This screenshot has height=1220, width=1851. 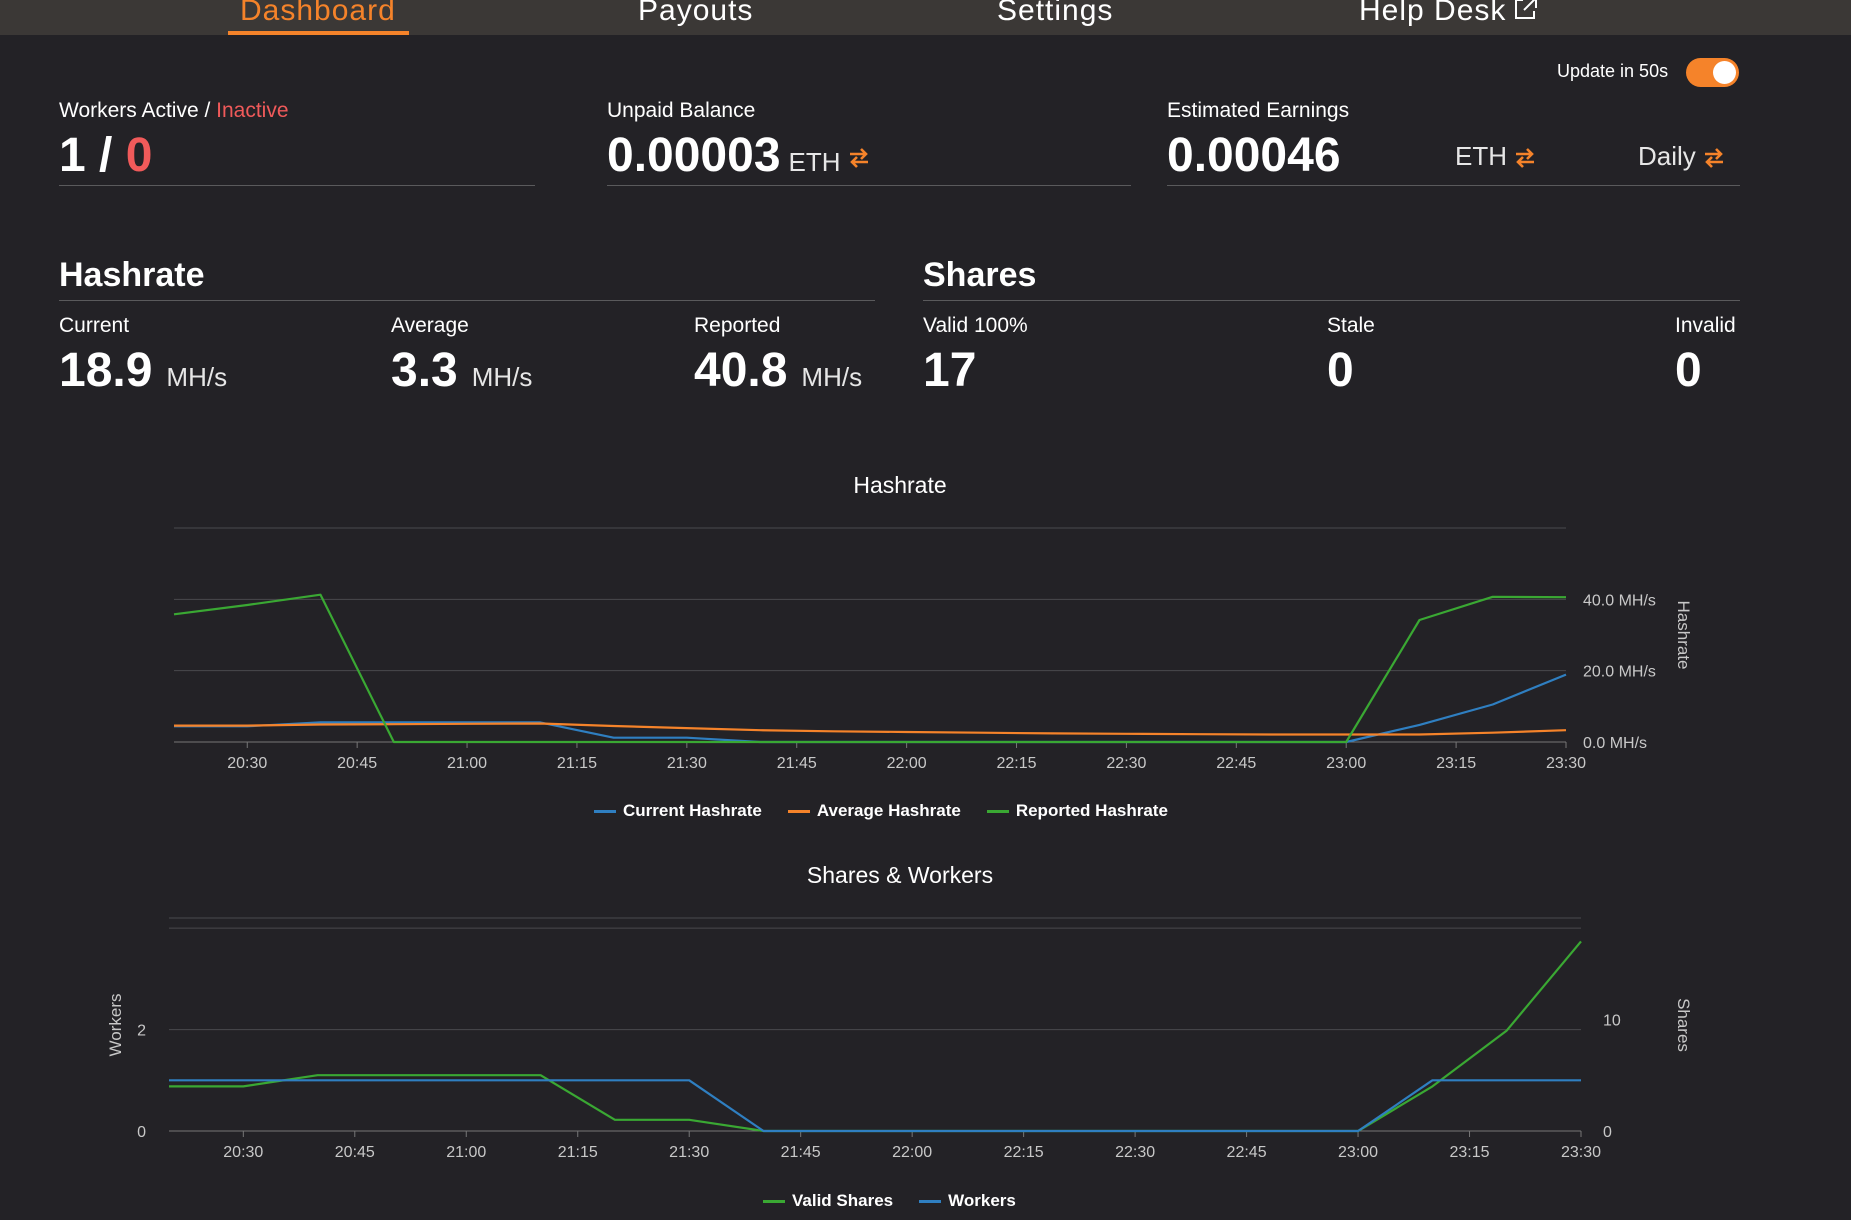 I want to click on shares-workers-chart-x-tick-label: 21:45, so click(x=801, y=1152).